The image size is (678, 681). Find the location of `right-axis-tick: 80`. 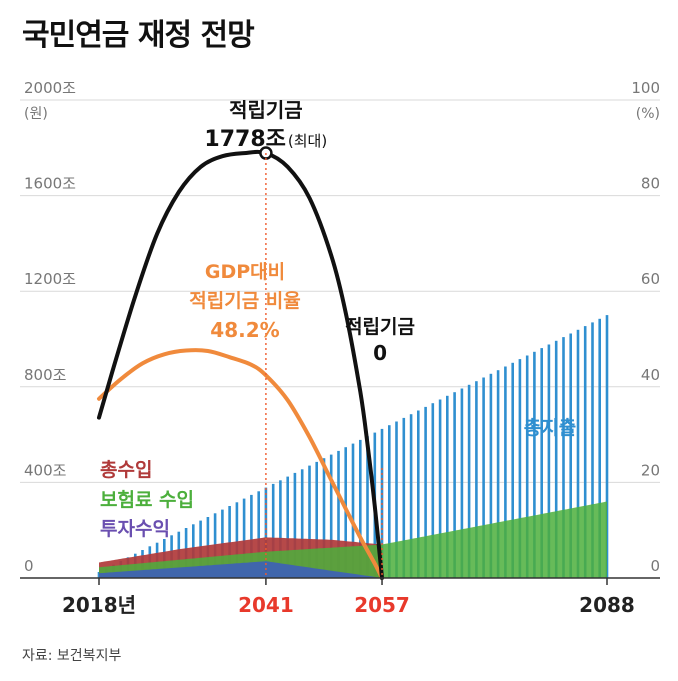

right-axis-tick: 80 is located at coordinates (650, 184).